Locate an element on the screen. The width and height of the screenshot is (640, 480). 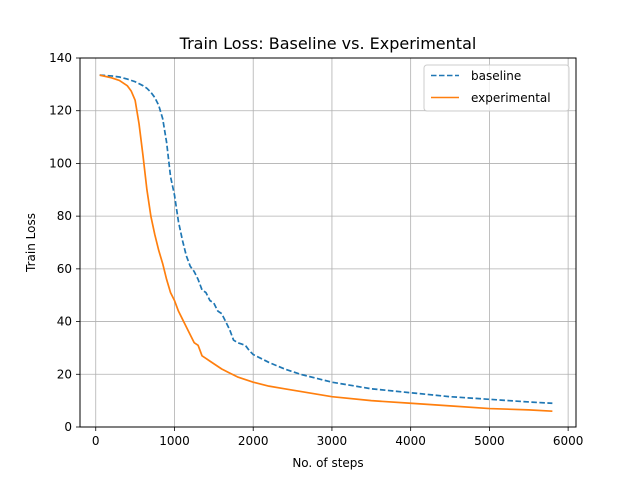
x-tick-label: 1000 is located at coordinates (174, 441).